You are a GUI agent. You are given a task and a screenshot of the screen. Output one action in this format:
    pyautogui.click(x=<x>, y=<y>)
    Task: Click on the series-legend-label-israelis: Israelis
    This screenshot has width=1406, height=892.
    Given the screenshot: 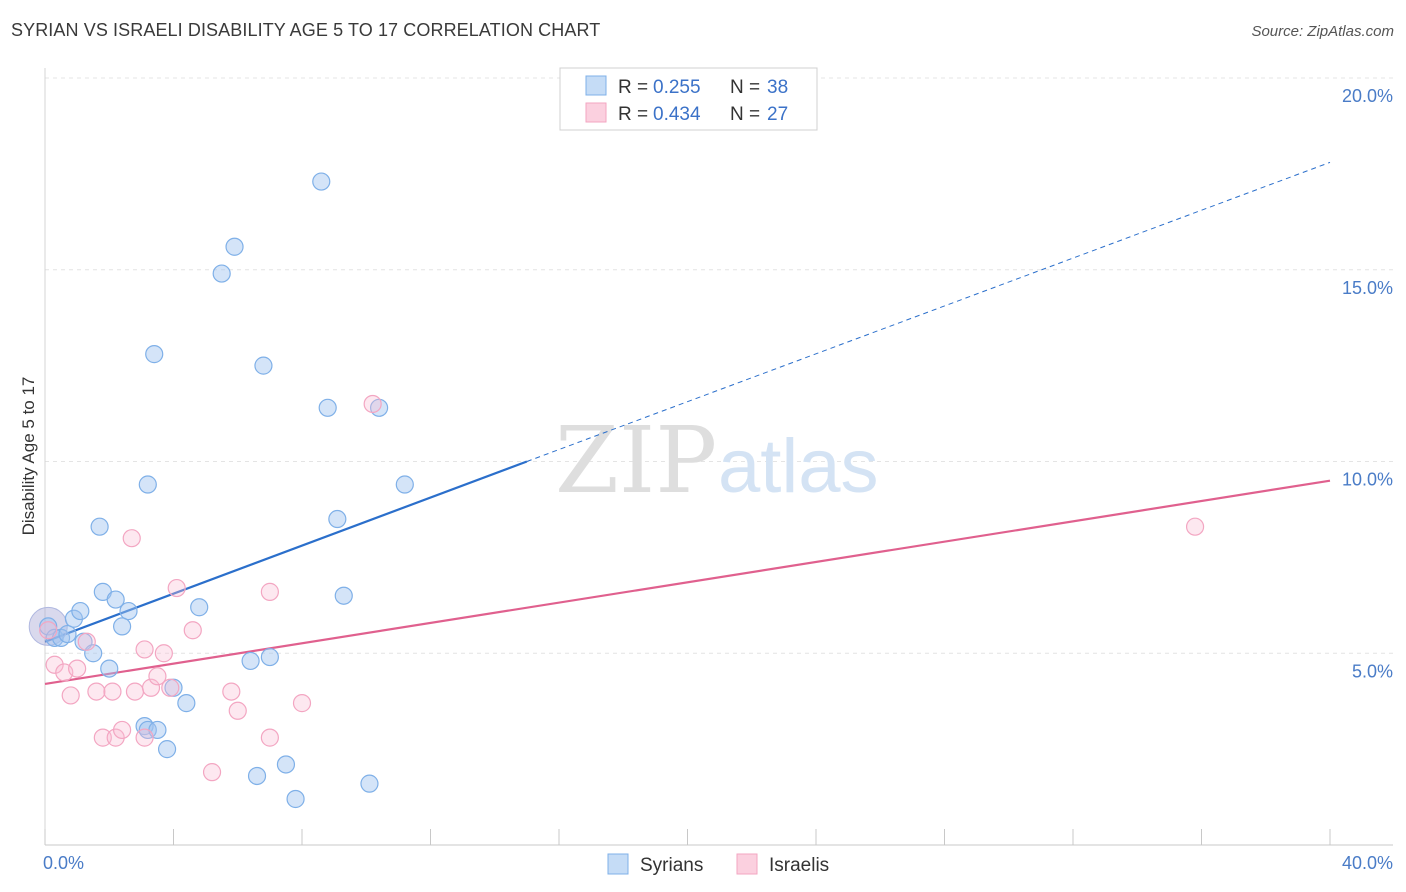 What is the action you would take?
    pyautogui.click(x=799, y=865)
    